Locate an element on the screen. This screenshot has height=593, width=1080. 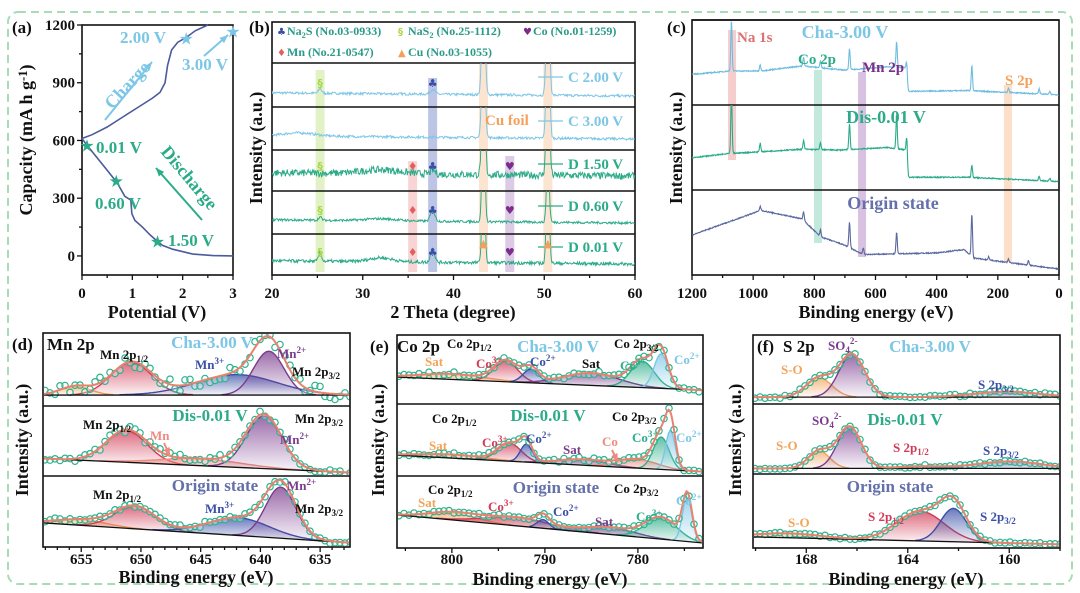
legend-entry: Co (No.01-1259) is located at coordinates (574, 31).